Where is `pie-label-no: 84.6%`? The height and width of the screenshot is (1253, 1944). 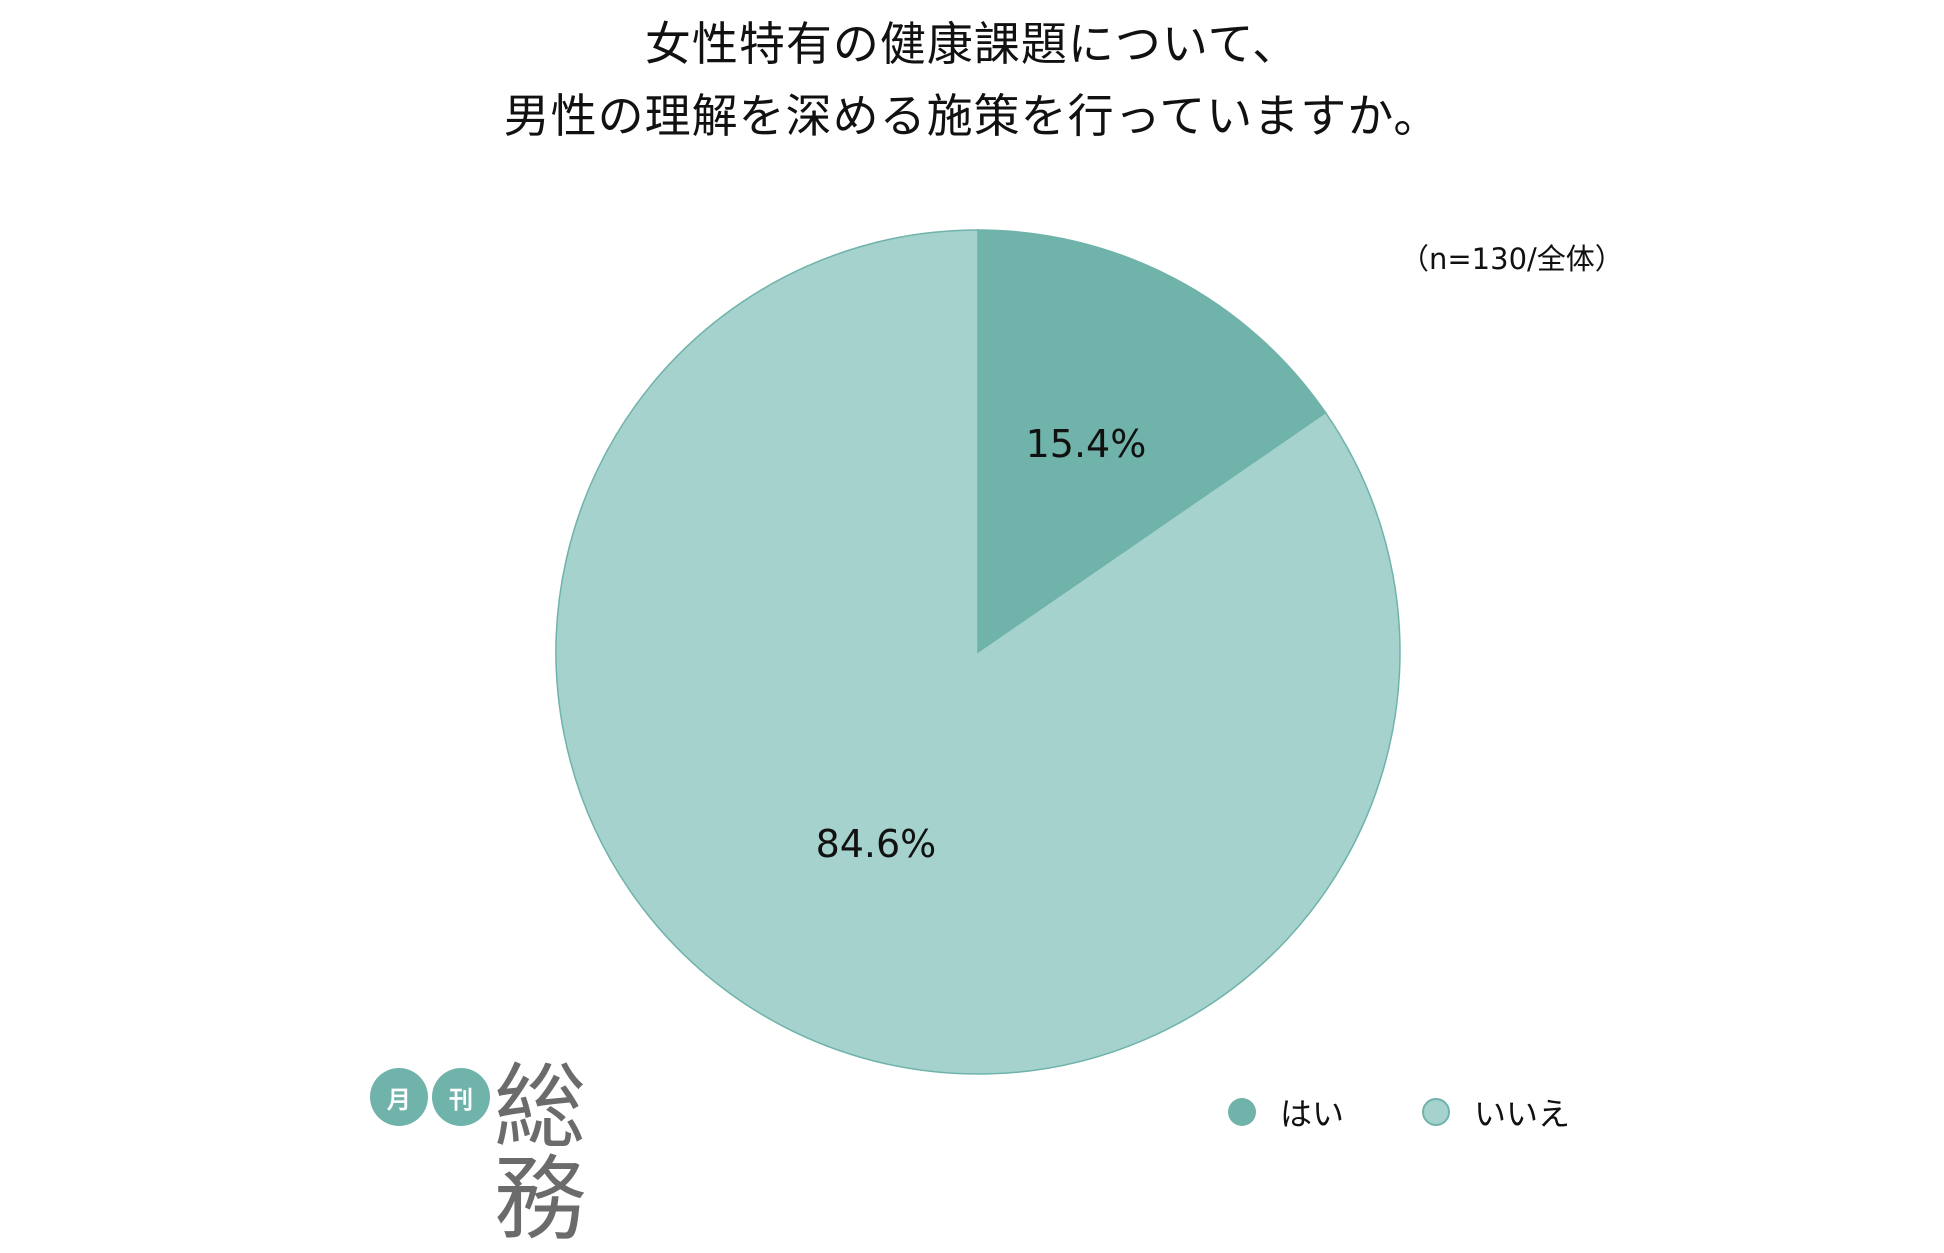
pie-label-no: 84.6% is located at coordinates (876, 844).